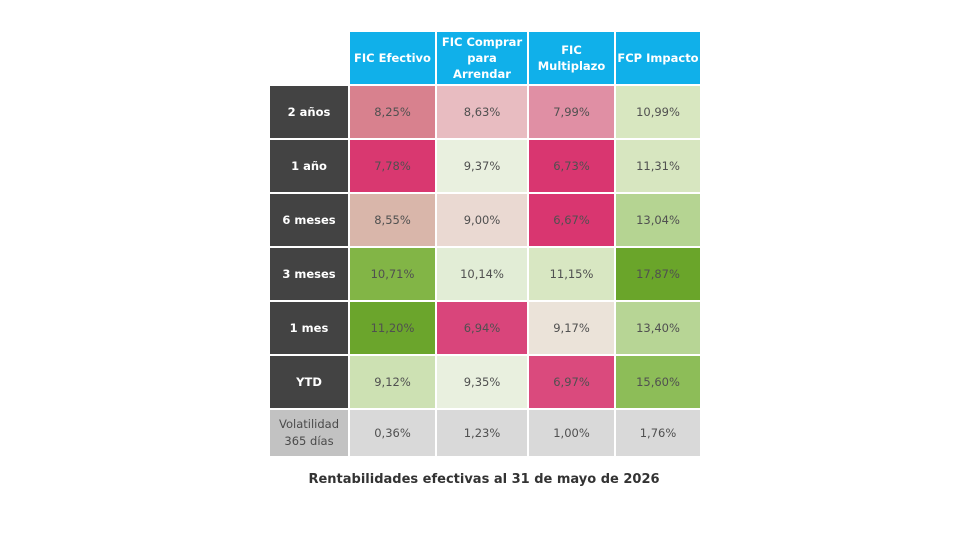  Describe the element at coordinates (658, 274) in the screenshot. I see `value-cell: 17,87%` at that location.